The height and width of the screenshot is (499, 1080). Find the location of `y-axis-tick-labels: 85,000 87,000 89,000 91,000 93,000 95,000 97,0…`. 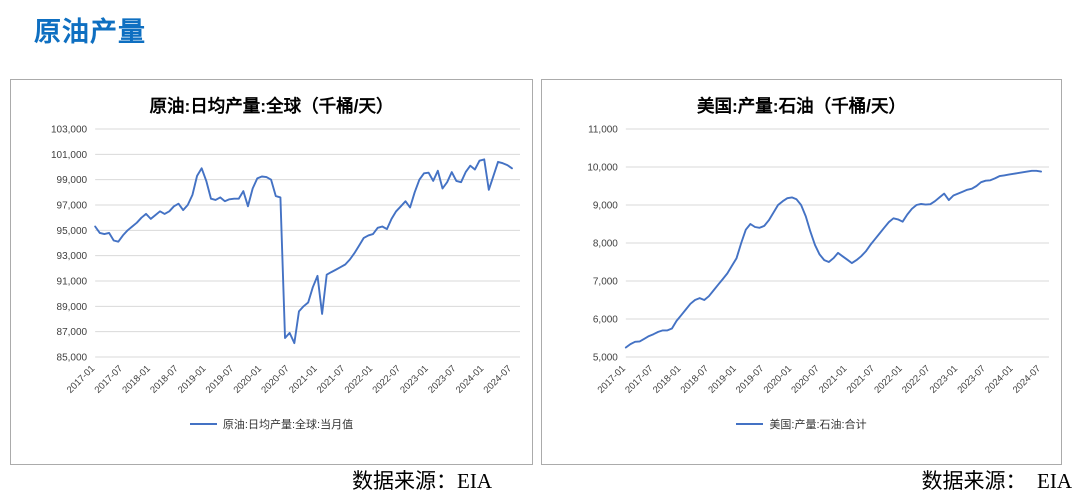

y-axis-tick-labels: 85,000 87,000 89,000 91,000 93,000 95,000 97,0… is located at coordinates (69, 244).